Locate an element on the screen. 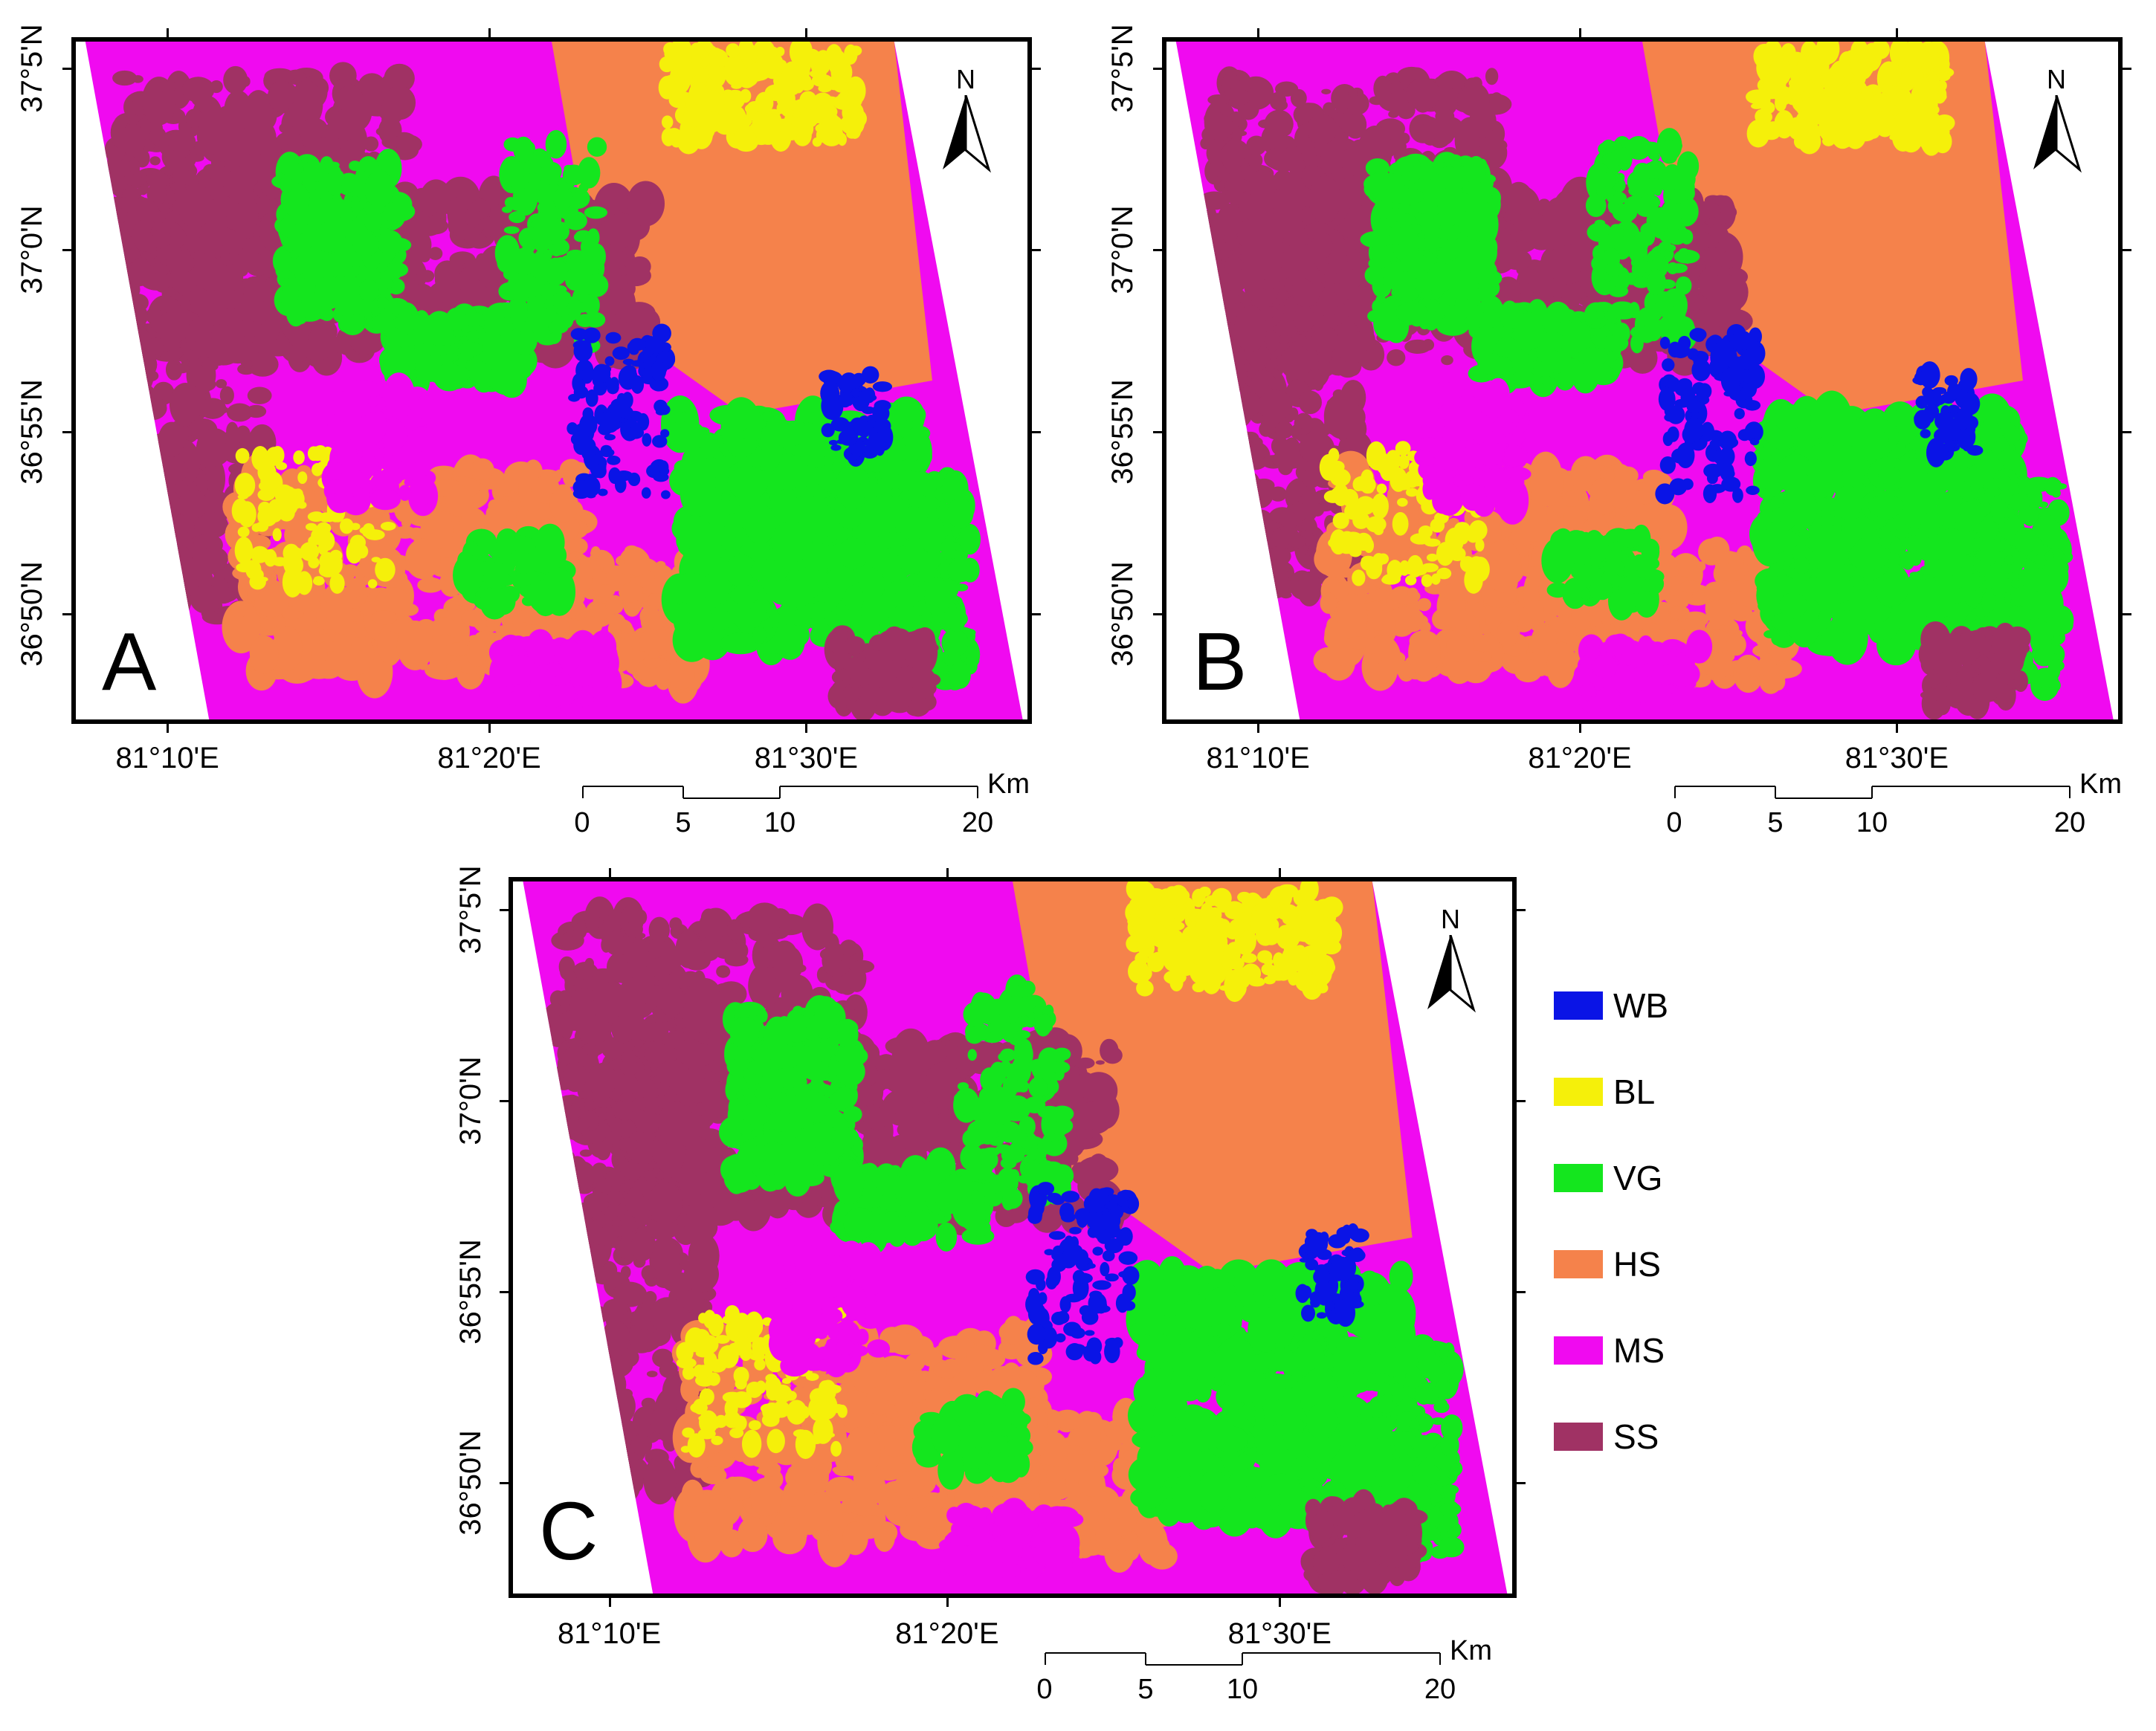 This screenshot has width=2156, height=1731. legend-swatch-ss is located at coordinates (1578, 1437).